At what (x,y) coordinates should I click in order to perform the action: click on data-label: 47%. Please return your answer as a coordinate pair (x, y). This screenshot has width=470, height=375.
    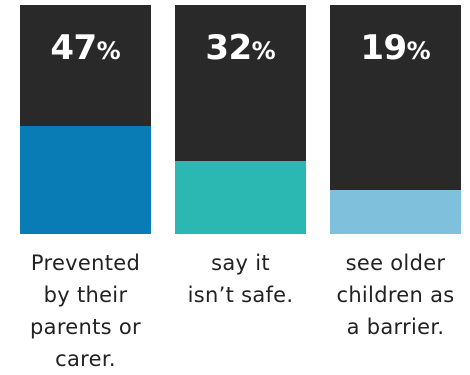
    Looking at the image, I should click on (85, 48).